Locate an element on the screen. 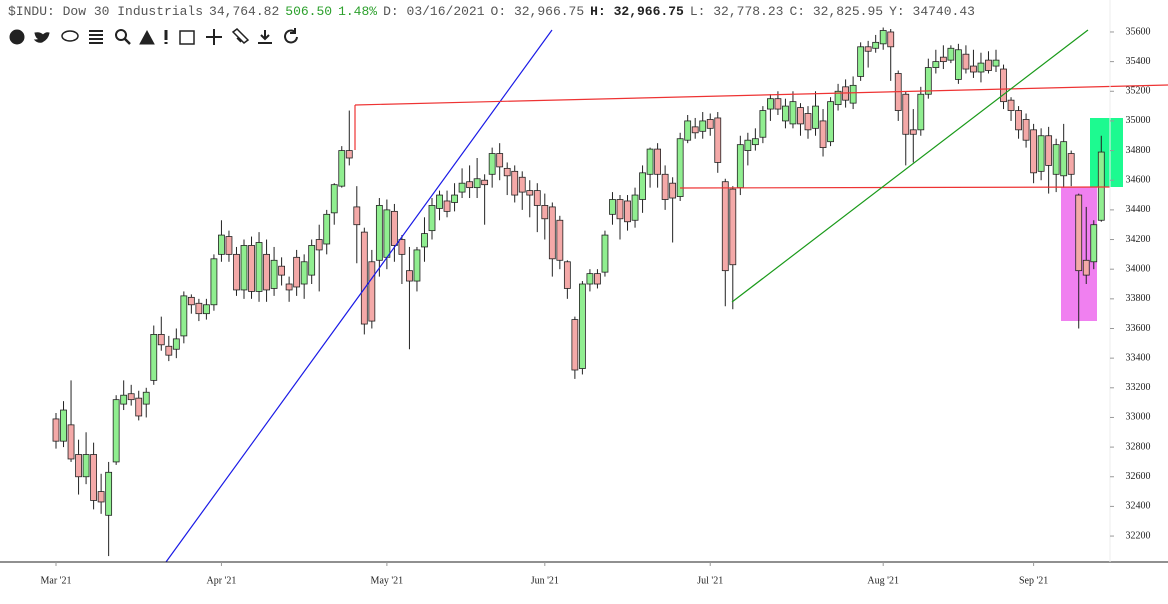  field-label: C: is located at coordinates (797, 11).